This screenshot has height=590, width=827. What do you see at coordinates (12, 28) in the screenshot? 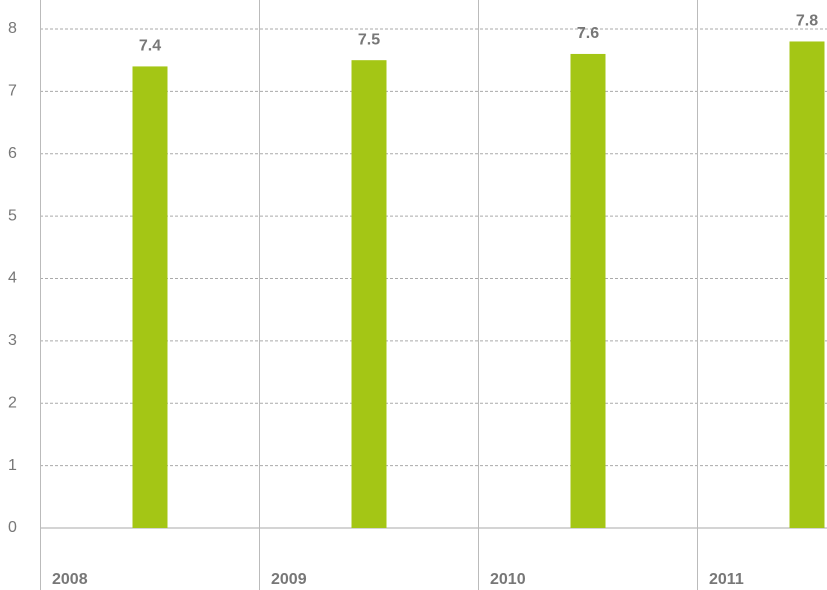
I see `y-tick-label: 8` at bounding box center [12, 28].